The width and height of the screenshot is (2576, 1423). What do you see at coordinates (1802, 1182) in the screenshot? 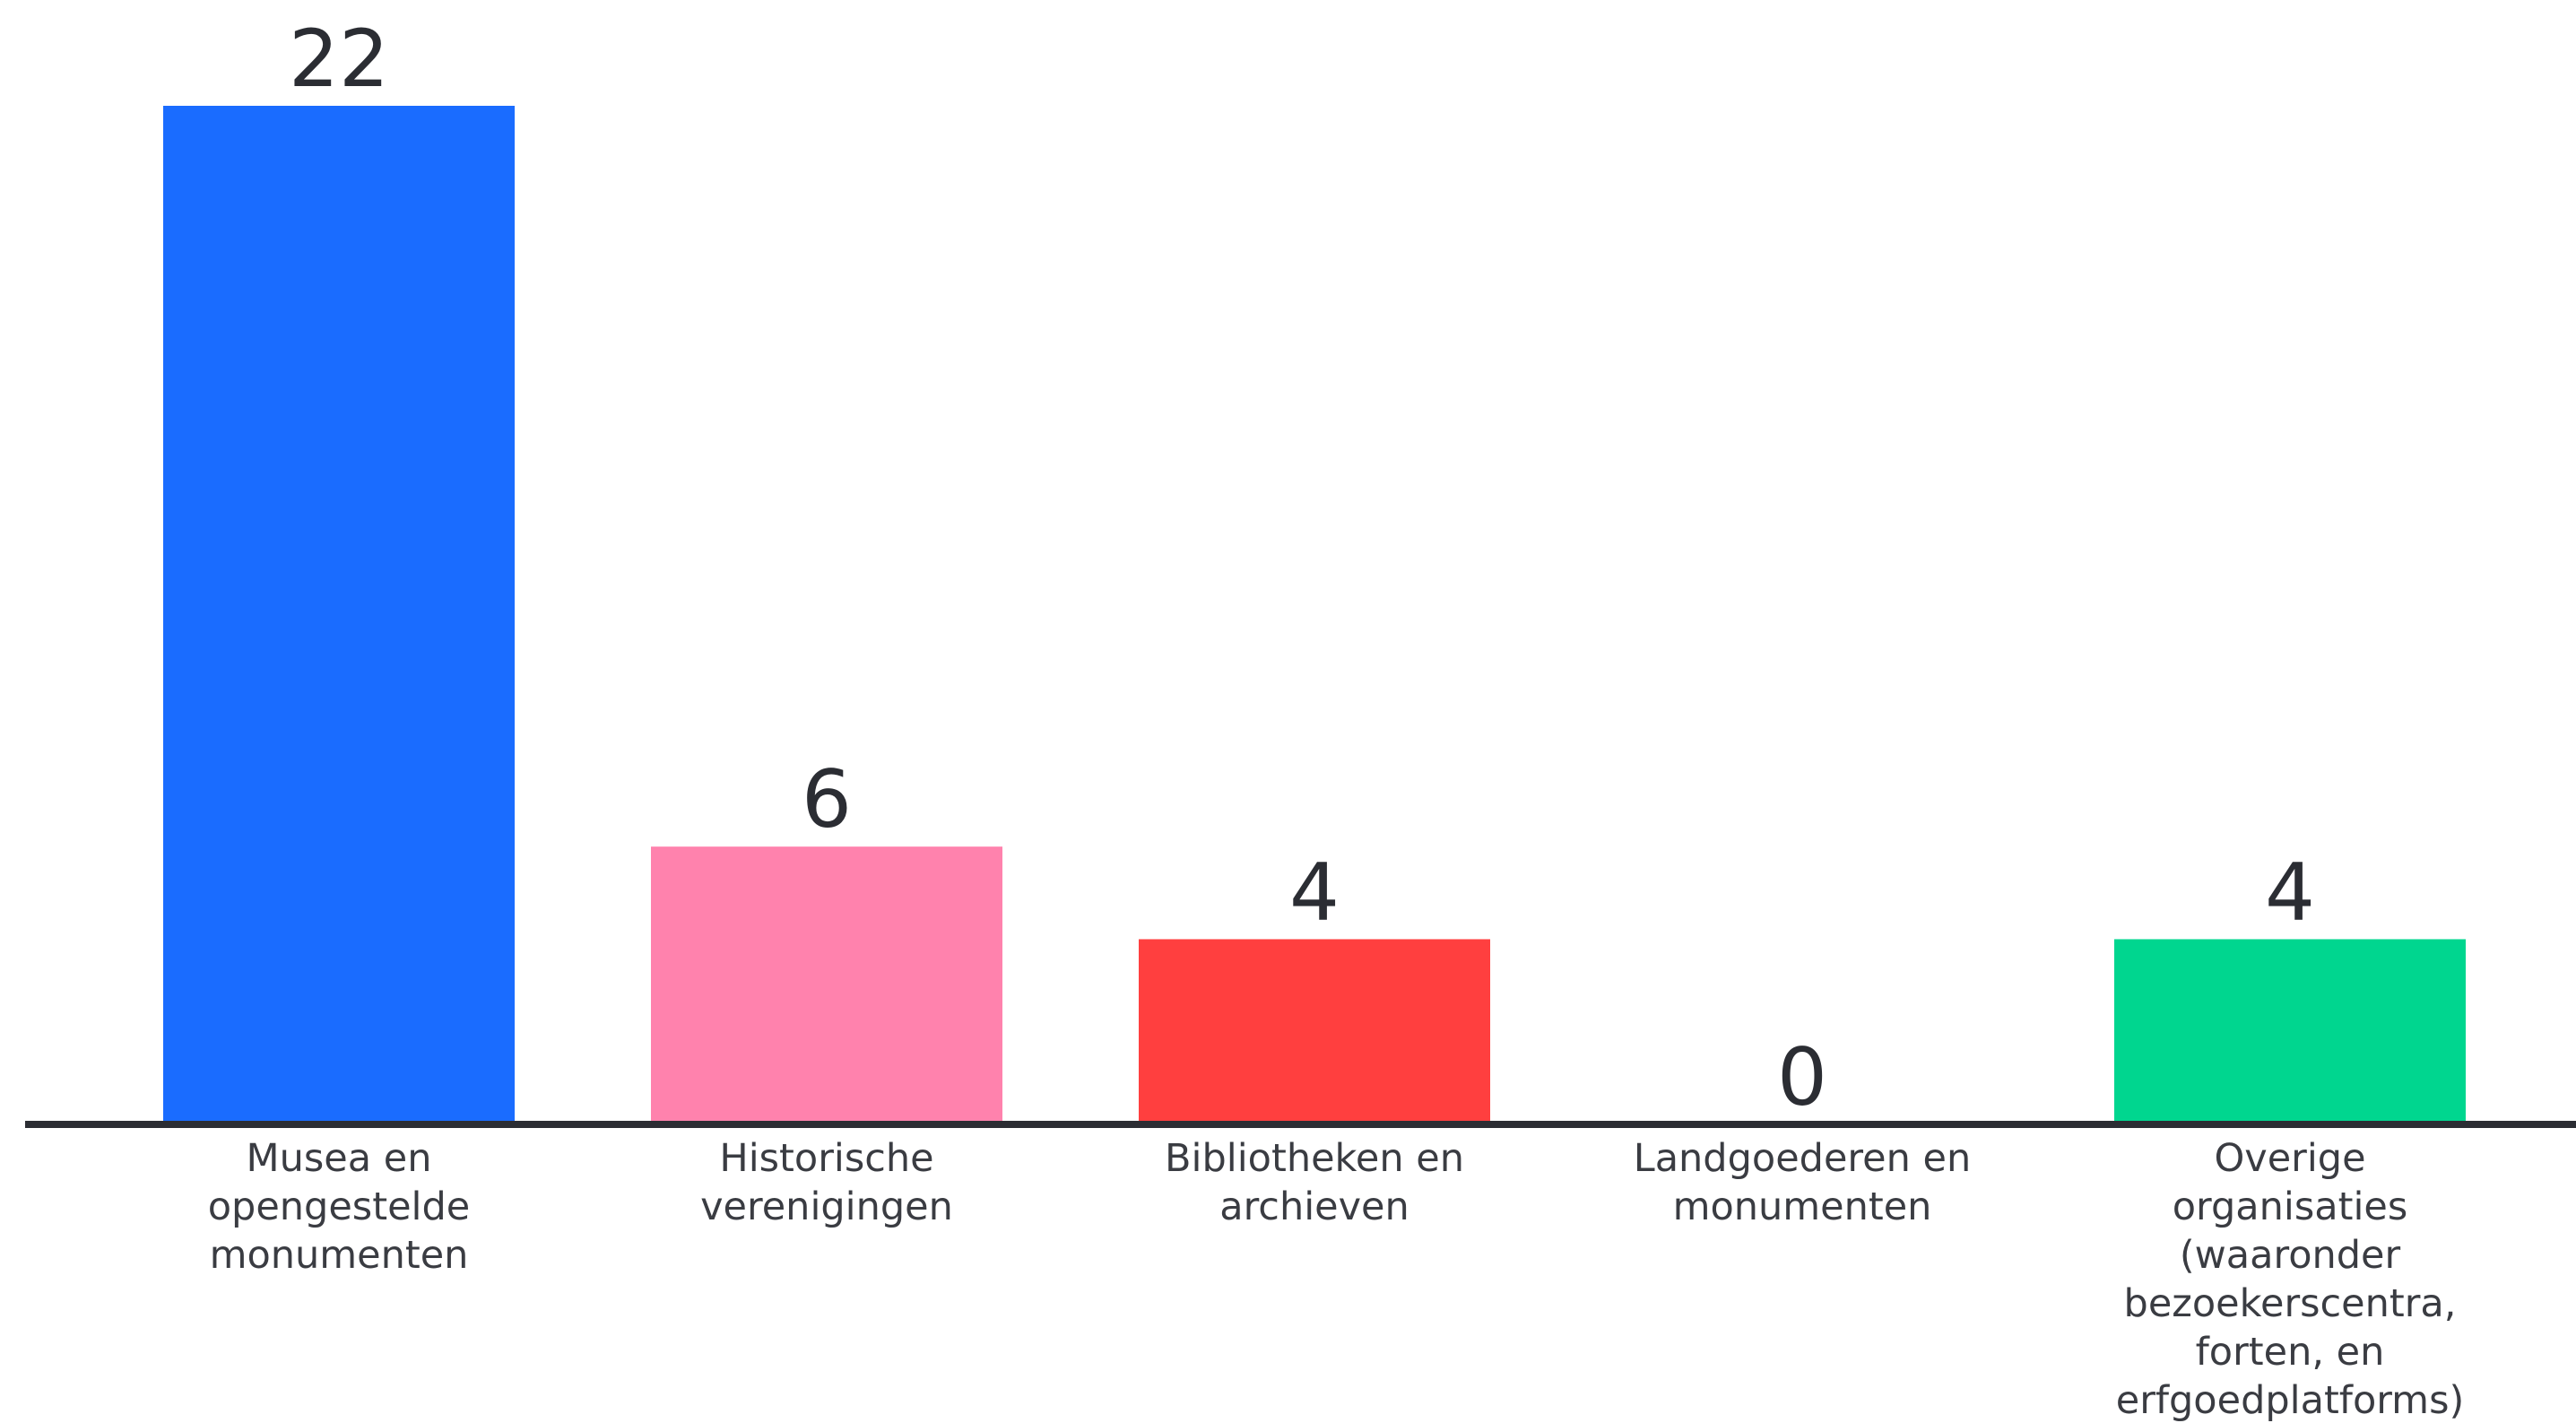
I see `category-label-4: Landgoederen en monumenten` at bounding box center [1802, 1182].